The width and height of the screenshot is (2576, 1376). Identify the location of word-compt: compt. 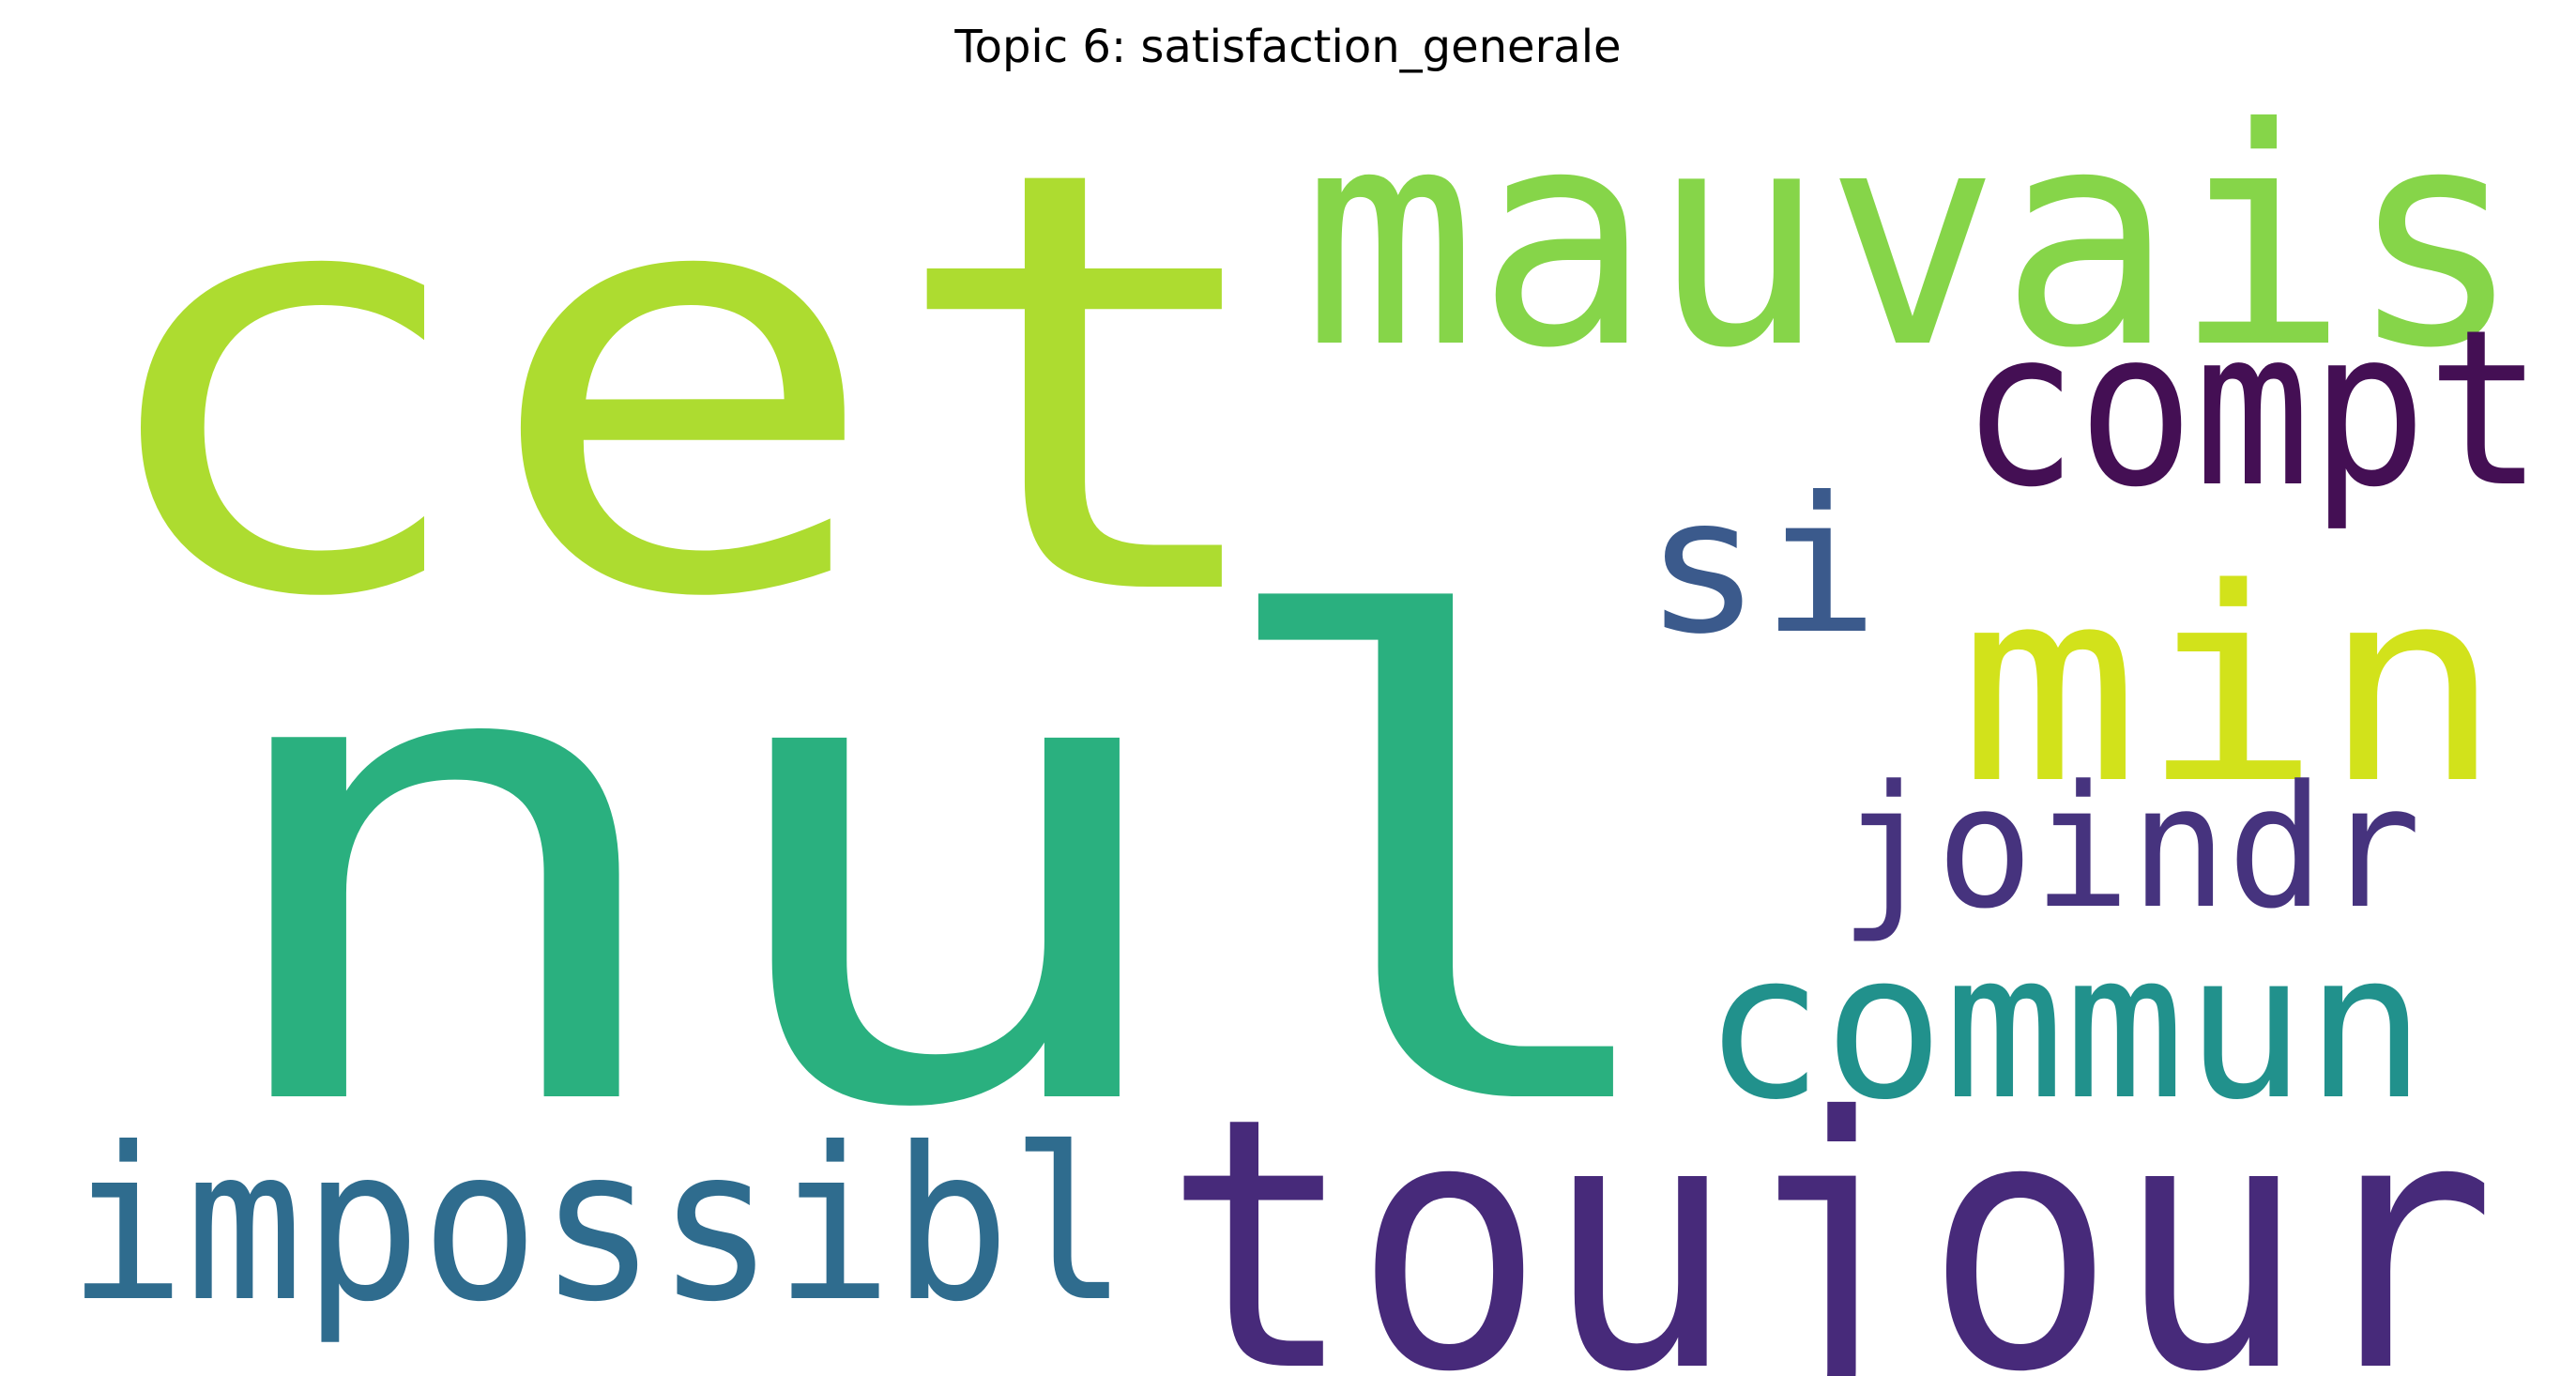
(2252, 410).